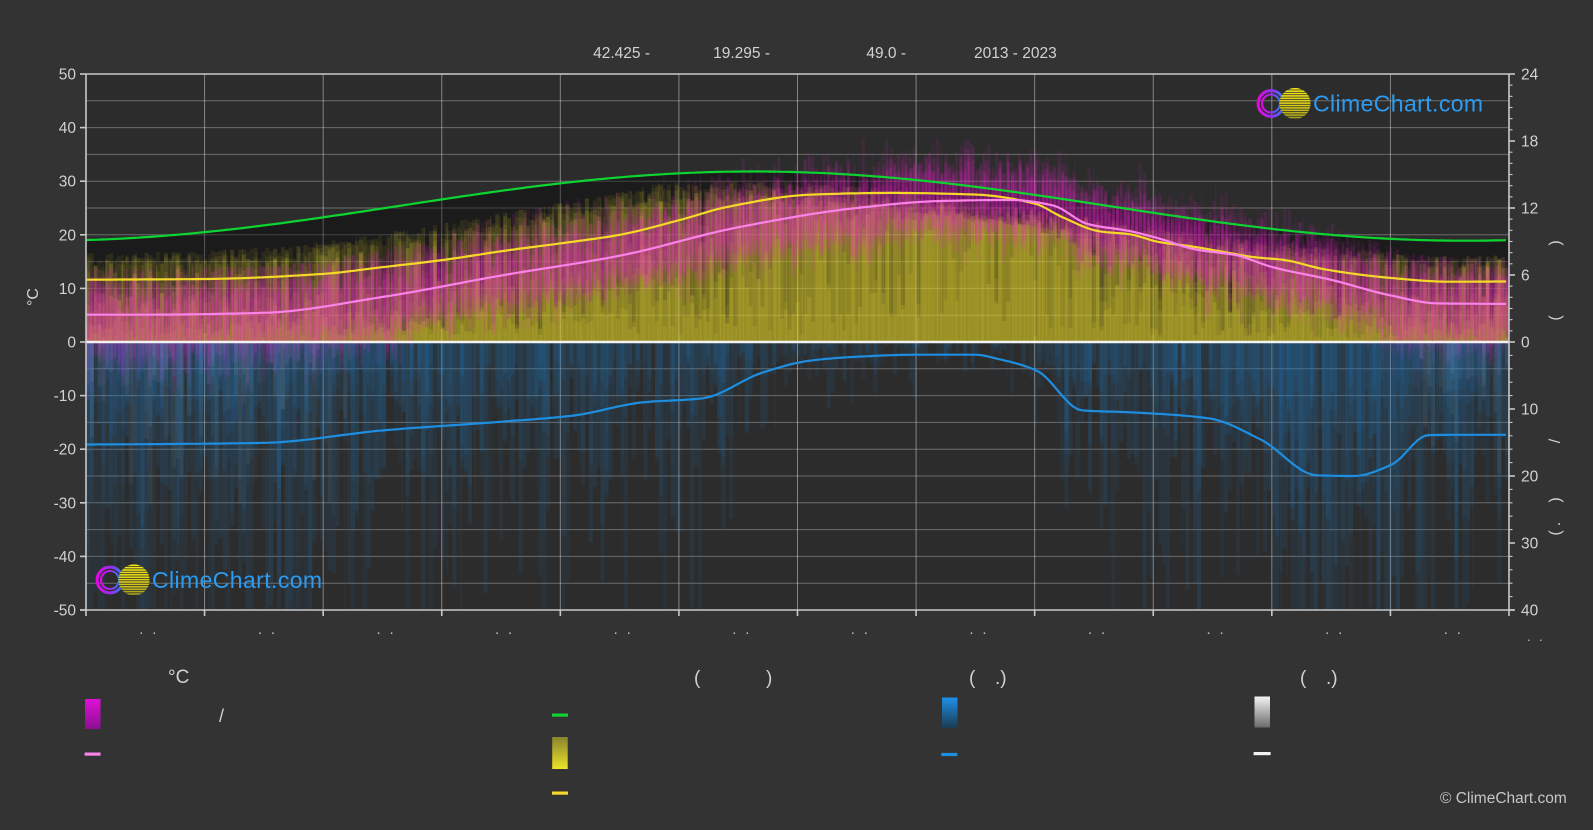 The width and height of the screenshot is (1593, 830). What do you see at coordinates (621, 53) in the screenshot?
I see `svg-text: 42.425 -` at bounding box center [621, 53].